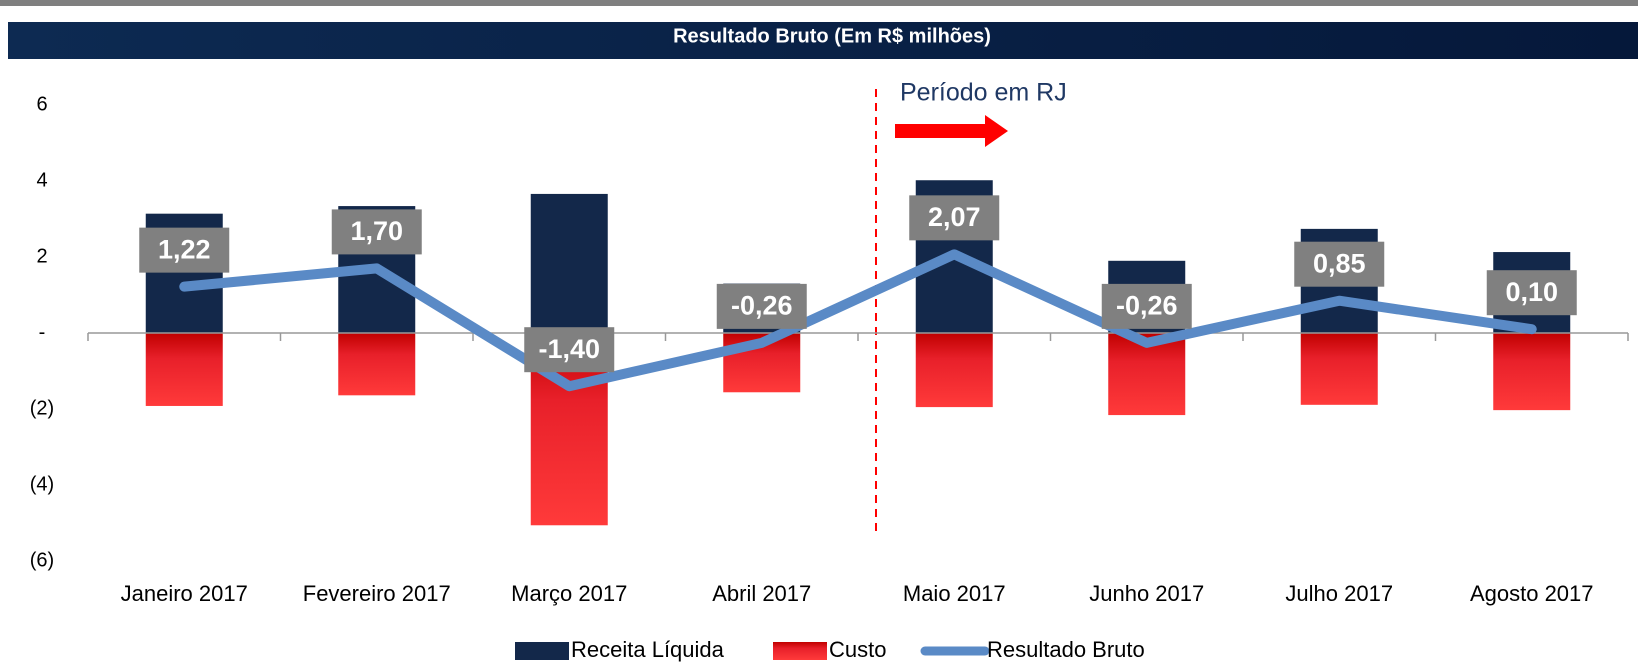 The width and height of the screenshot is (1638, 662). I want to click on x-tick-label: Janeiro 2017, so click(184, 593).